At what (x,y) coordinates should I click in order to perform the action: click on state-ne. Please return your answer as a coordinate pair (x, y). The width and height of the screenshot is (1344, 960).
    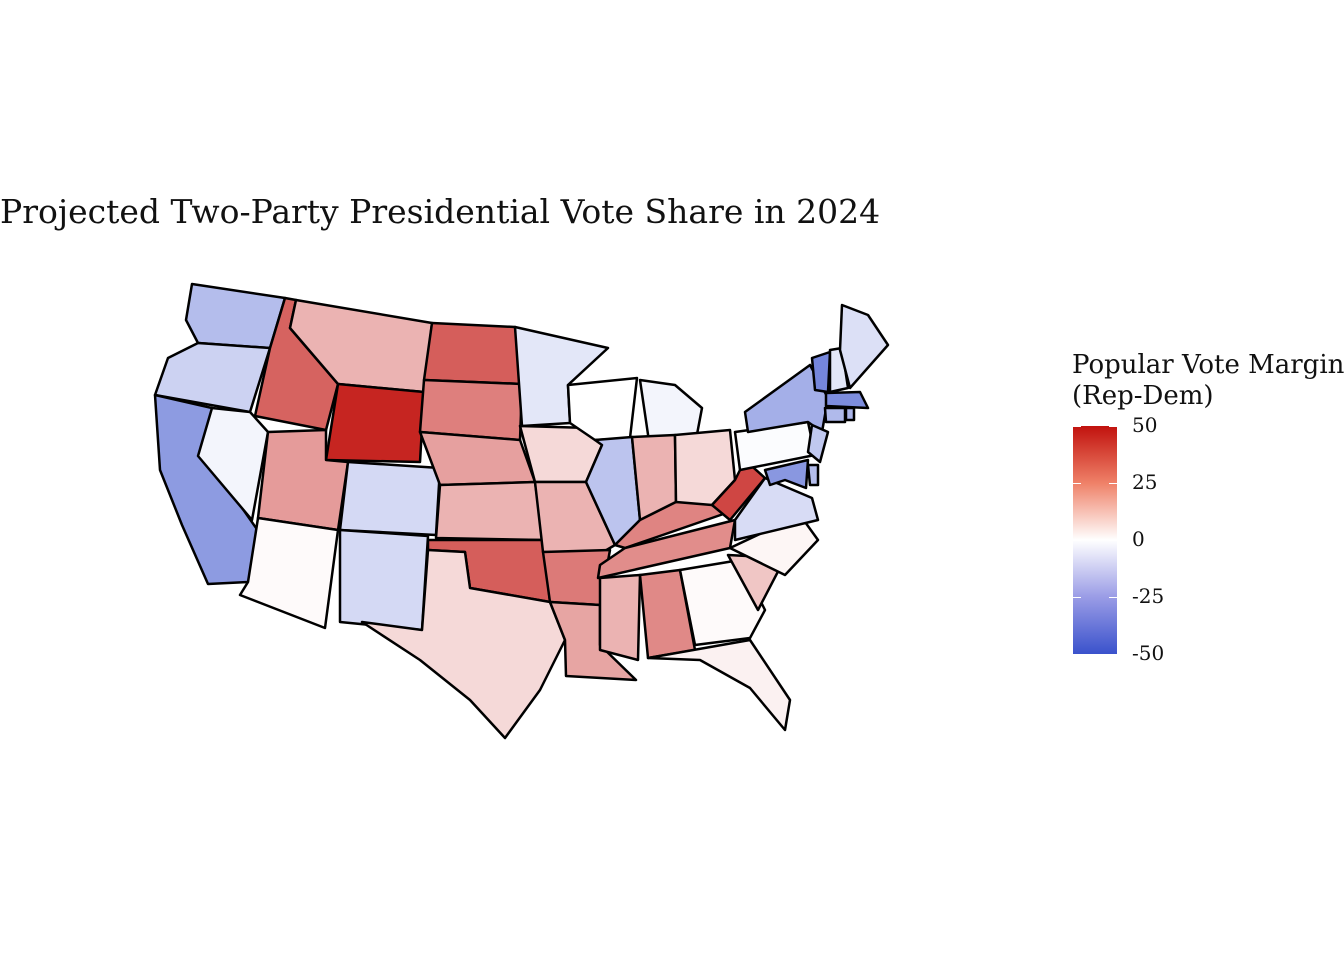
    Looking at the image, I should click on (477, 458).